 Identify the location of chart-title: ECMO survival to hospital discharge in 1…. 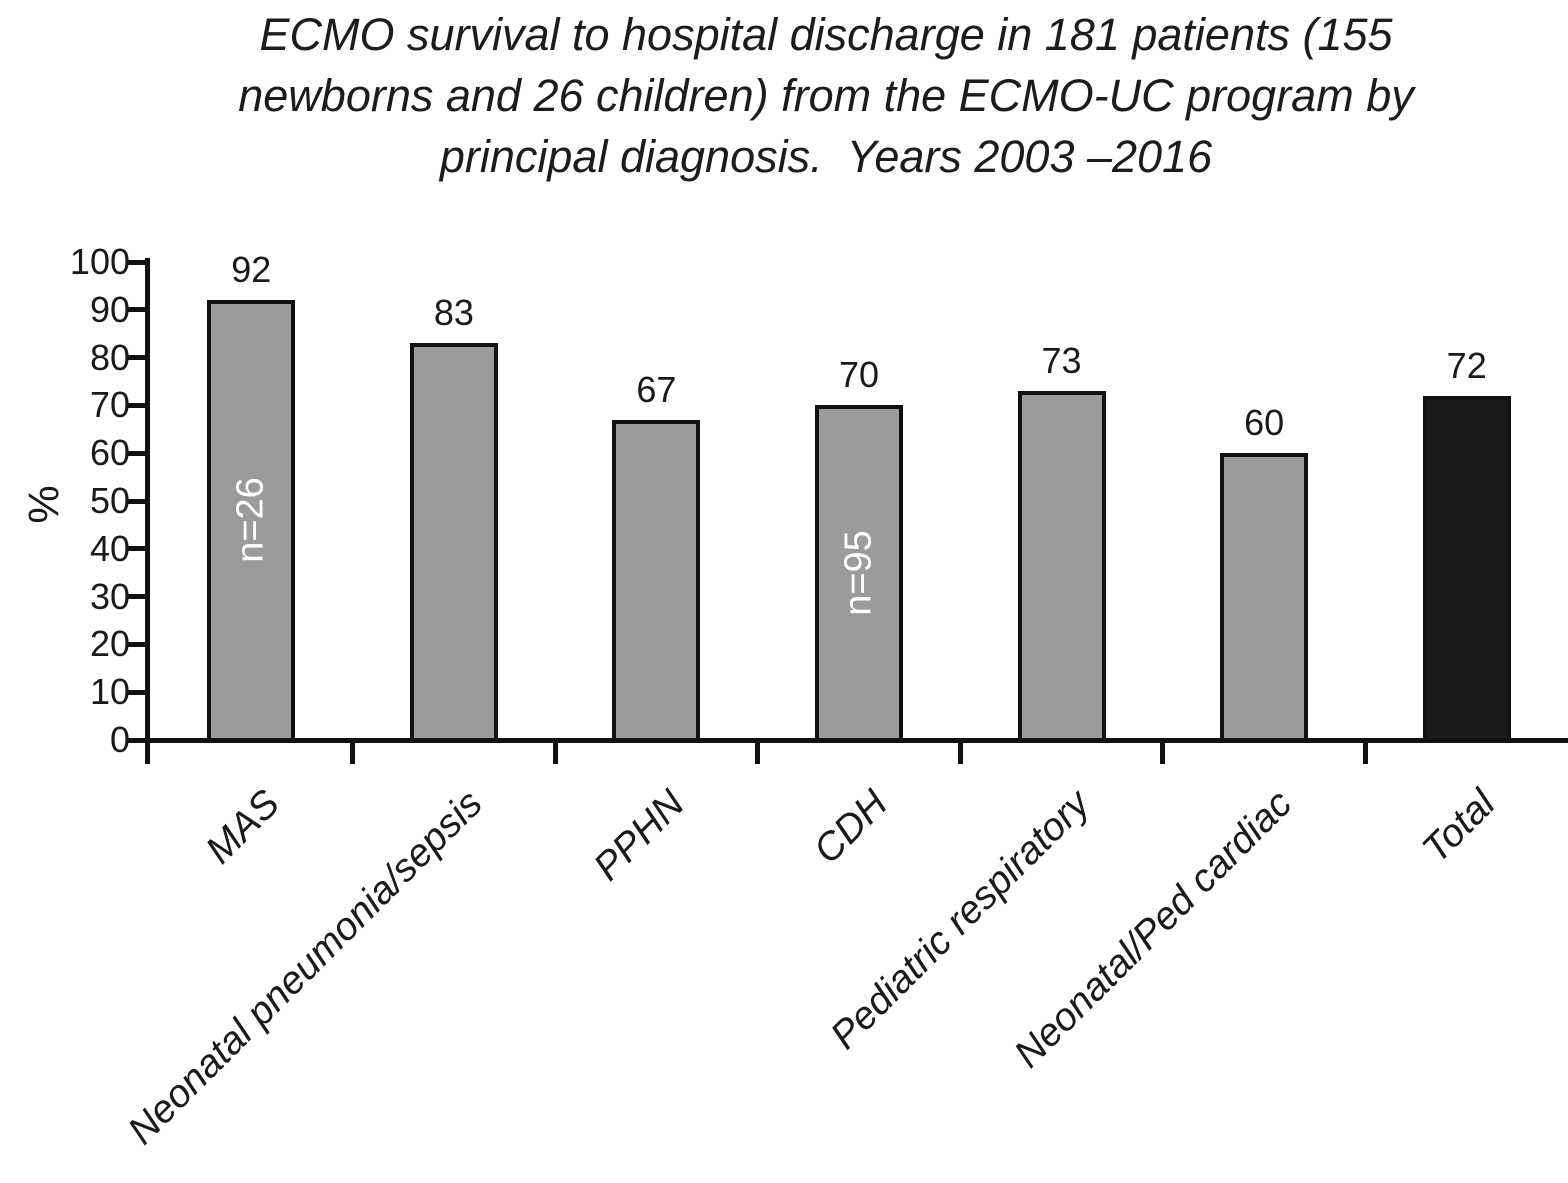
(826, 95).